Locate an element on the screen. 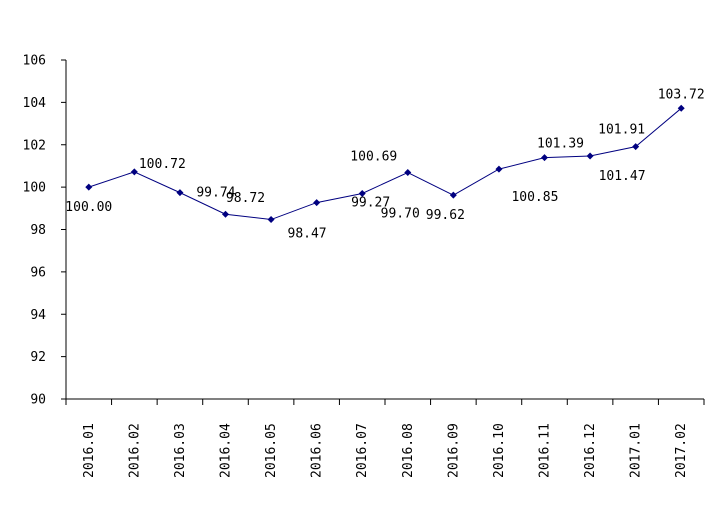  x-tick-label: 2016.03 is located at coordinates (180, 450).